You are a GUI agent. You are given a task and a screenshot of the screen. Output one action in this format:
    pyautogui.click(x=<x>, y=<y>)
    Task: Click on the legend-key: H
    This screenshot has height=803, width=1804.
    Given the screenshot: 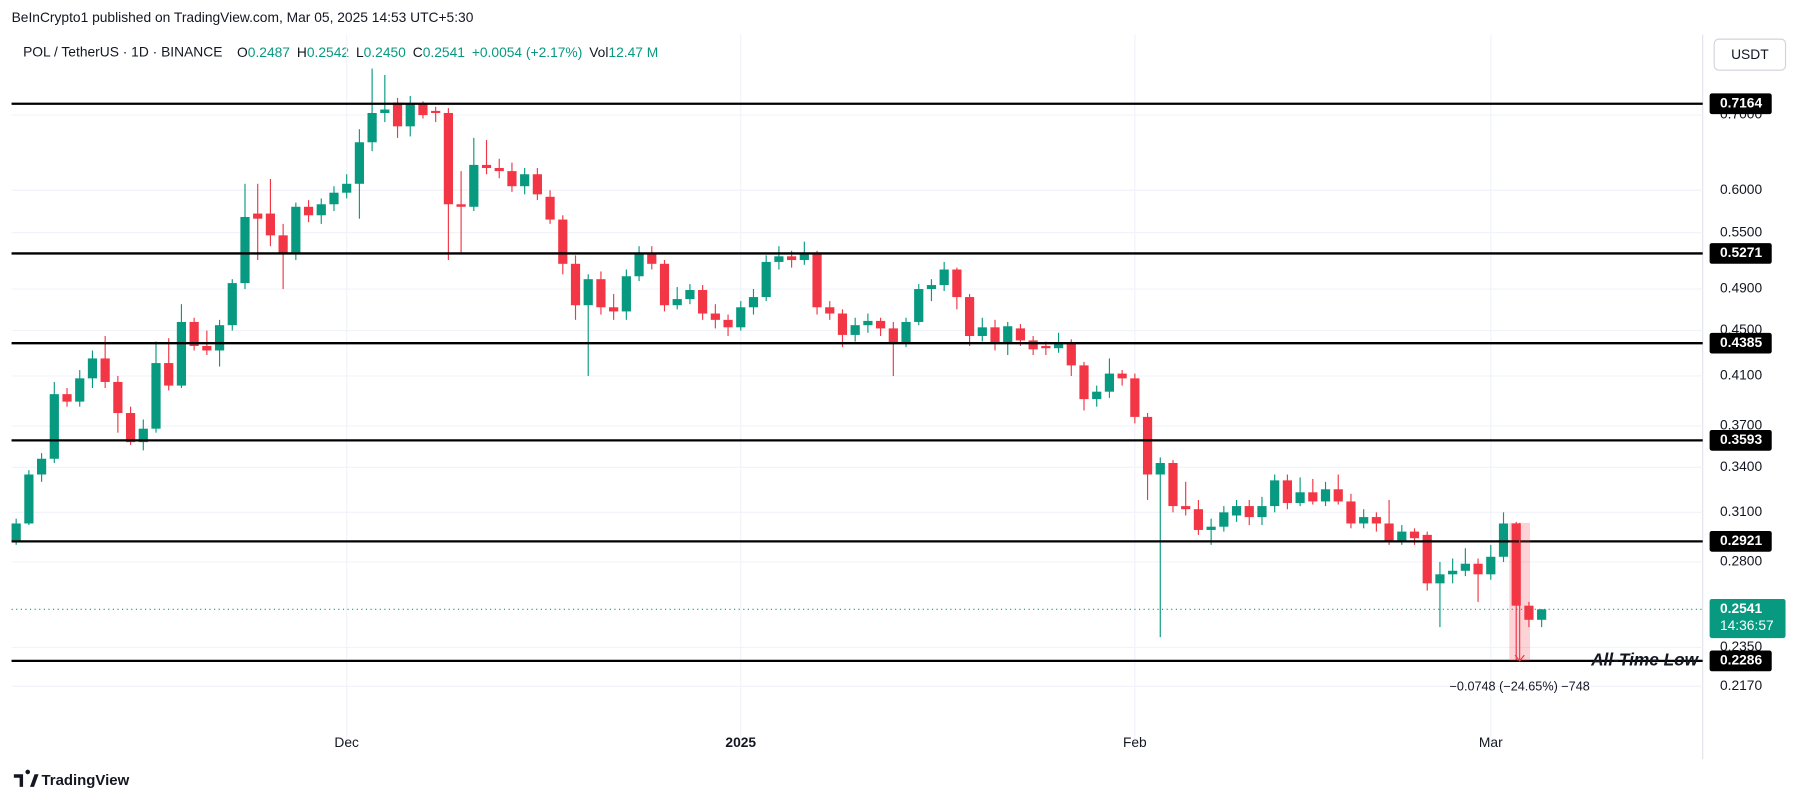 What is the action you would take?
    pyautogui.click(x=302, y=52)
    